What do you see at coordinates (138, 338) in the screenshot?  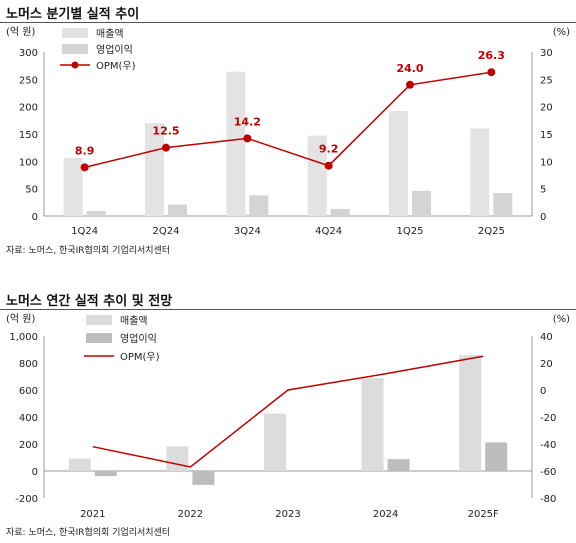 I see `chart2-legend-label: 영업이익` at bounding box center [138, 338].